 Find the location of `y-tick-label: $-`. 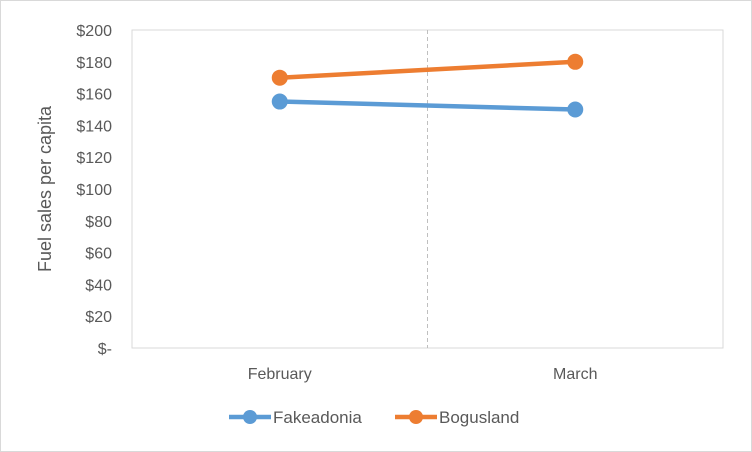

y-tick-label: $- is located at coordinates (105, 349).